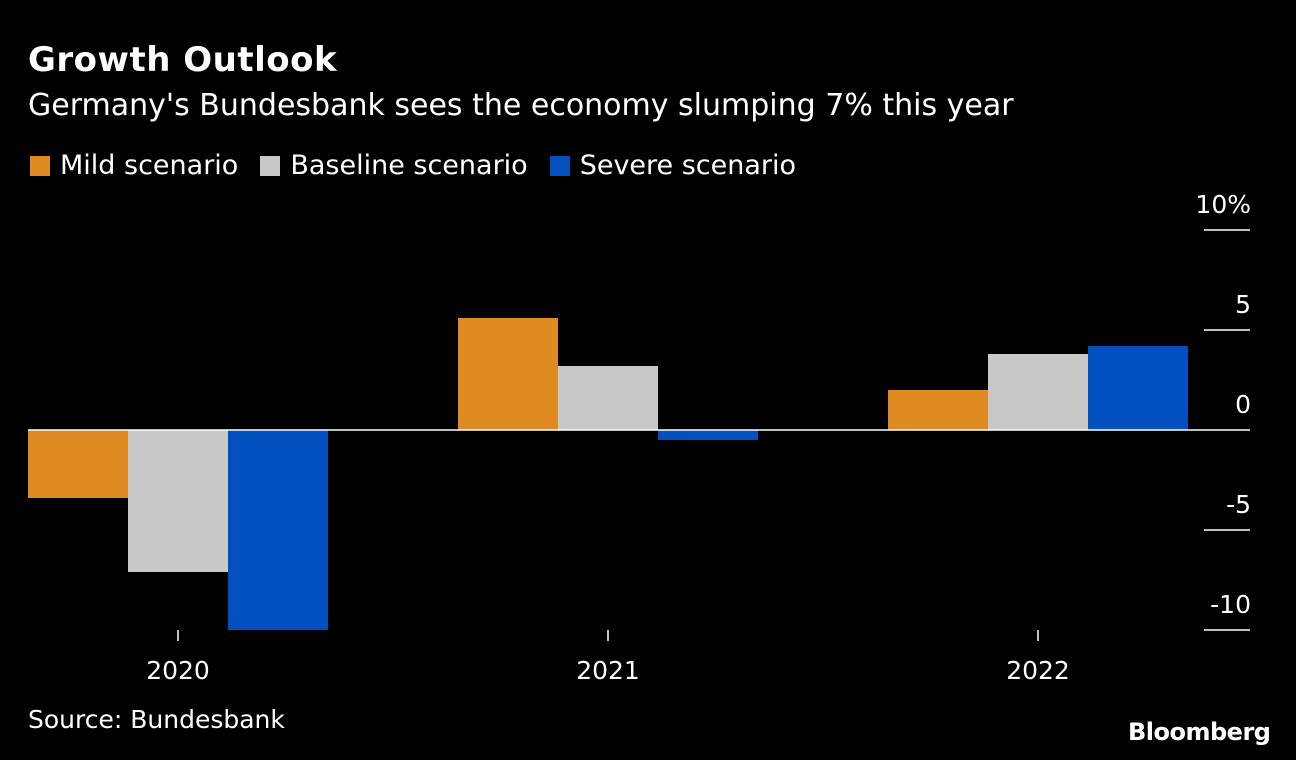 The height and width of the screenshot is (760, 1296). I want to click on bar-mild-scenario-2021, so click(508, 374).